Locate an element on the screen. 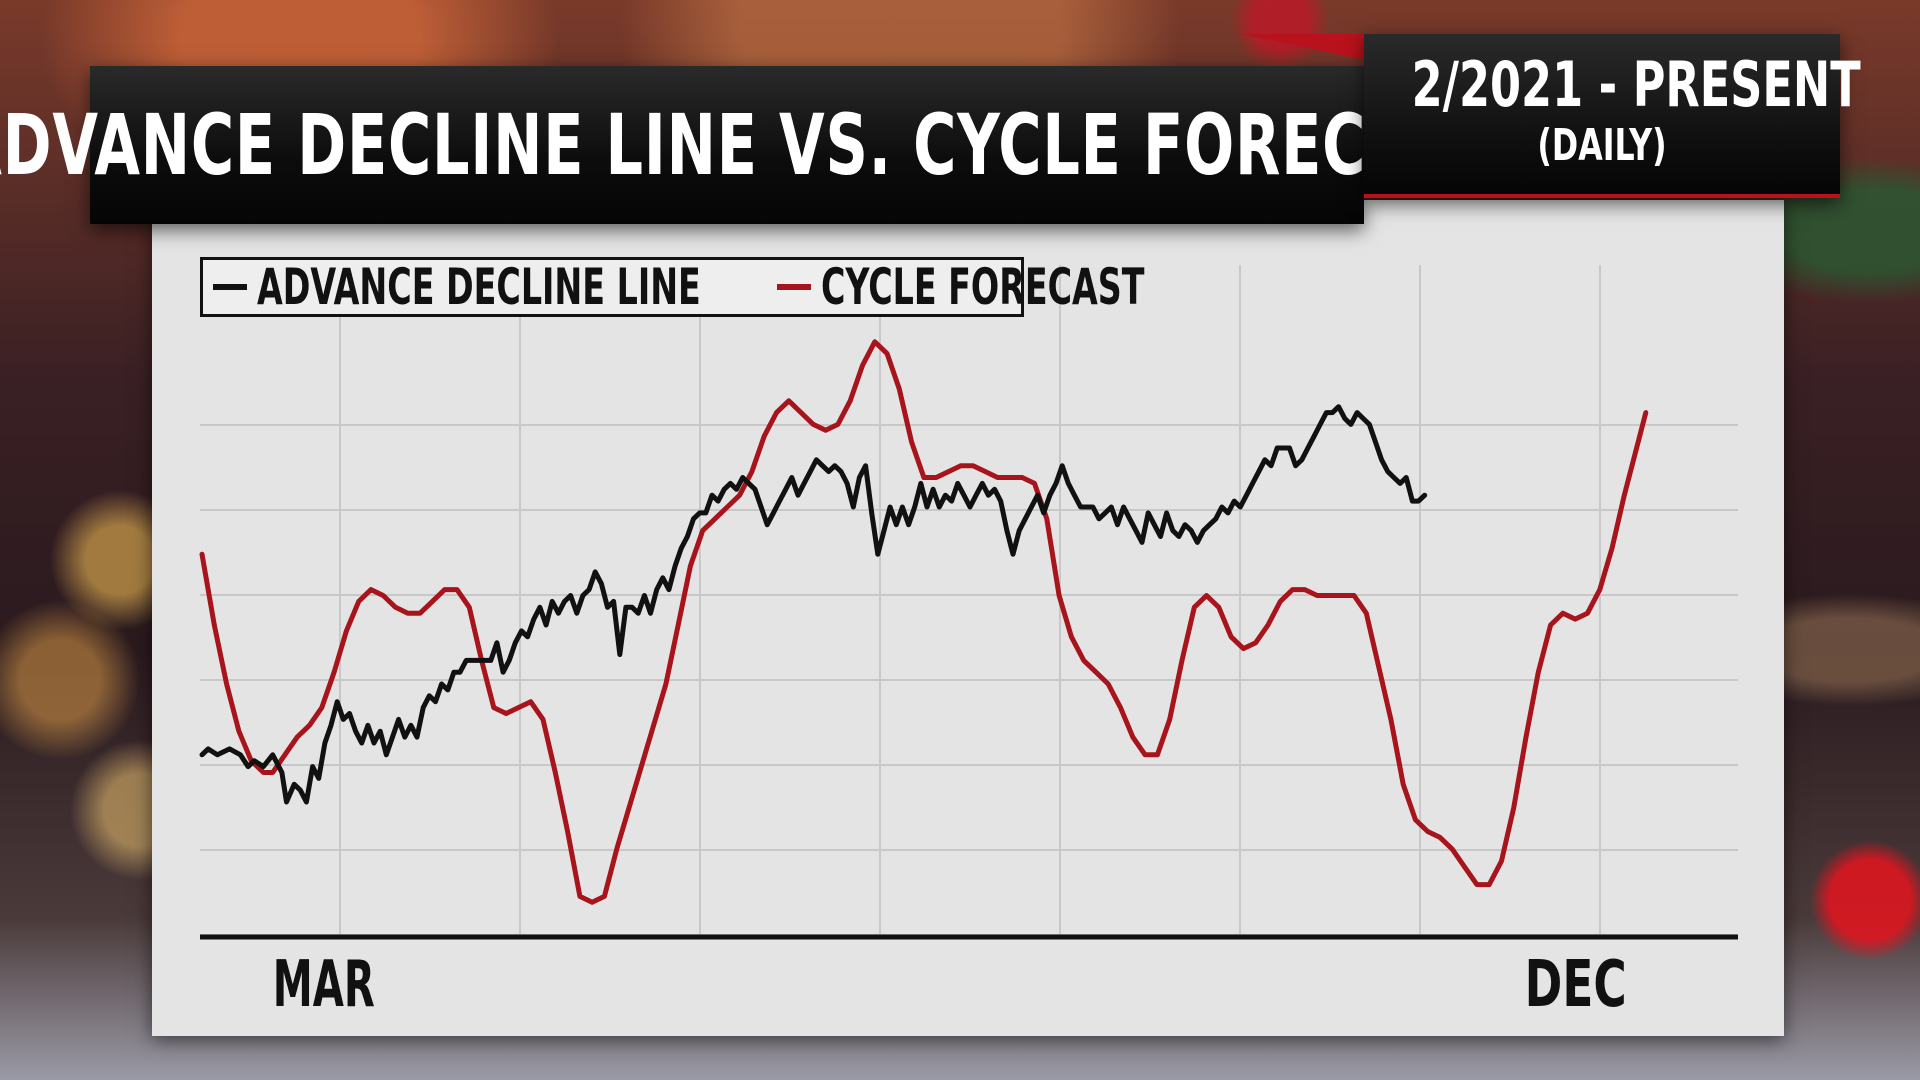 The height and width of the screenshot is (1080, 1920). chart-title: ADVANCE DECLINE LINE VS. CYCLE FORECAST is located at coordinates (749, 145).